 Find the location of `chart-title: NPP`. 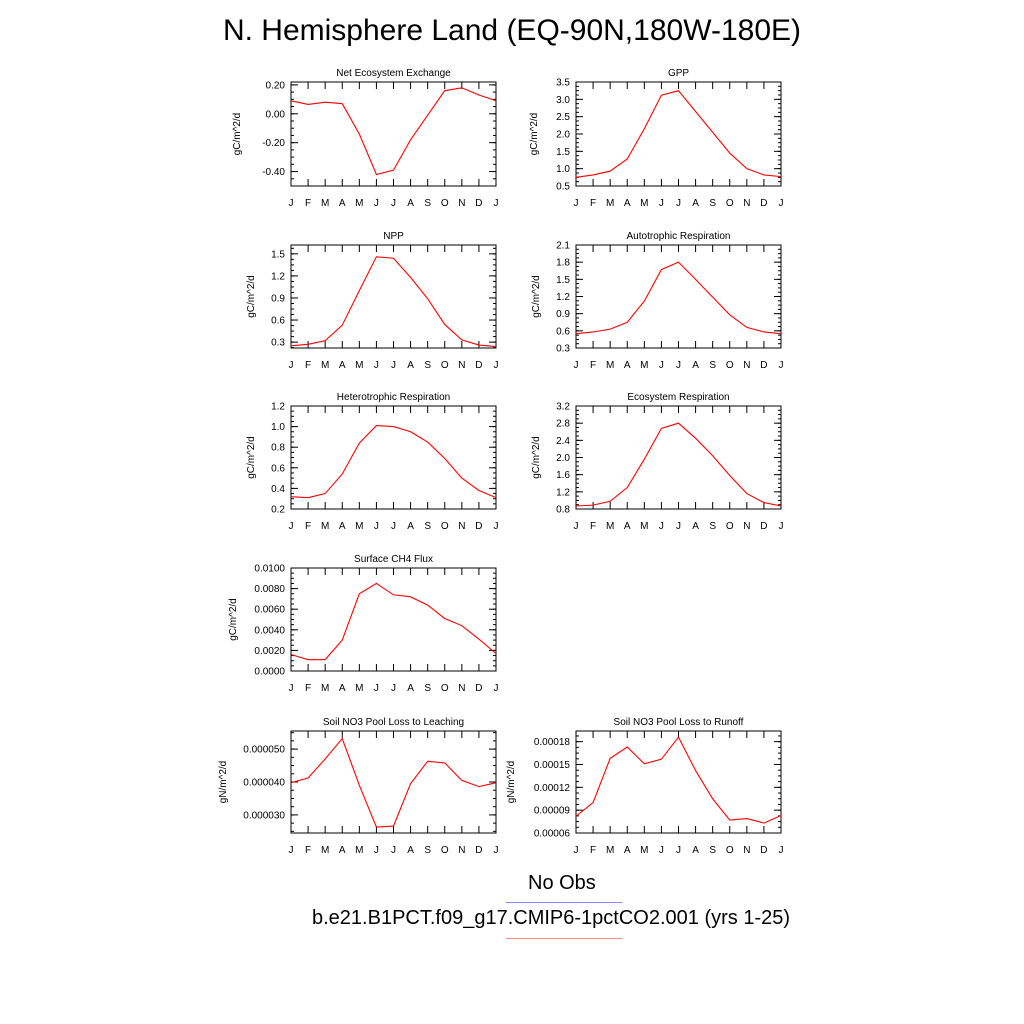

chart-title: NPP is located at coordinates (393, 236).